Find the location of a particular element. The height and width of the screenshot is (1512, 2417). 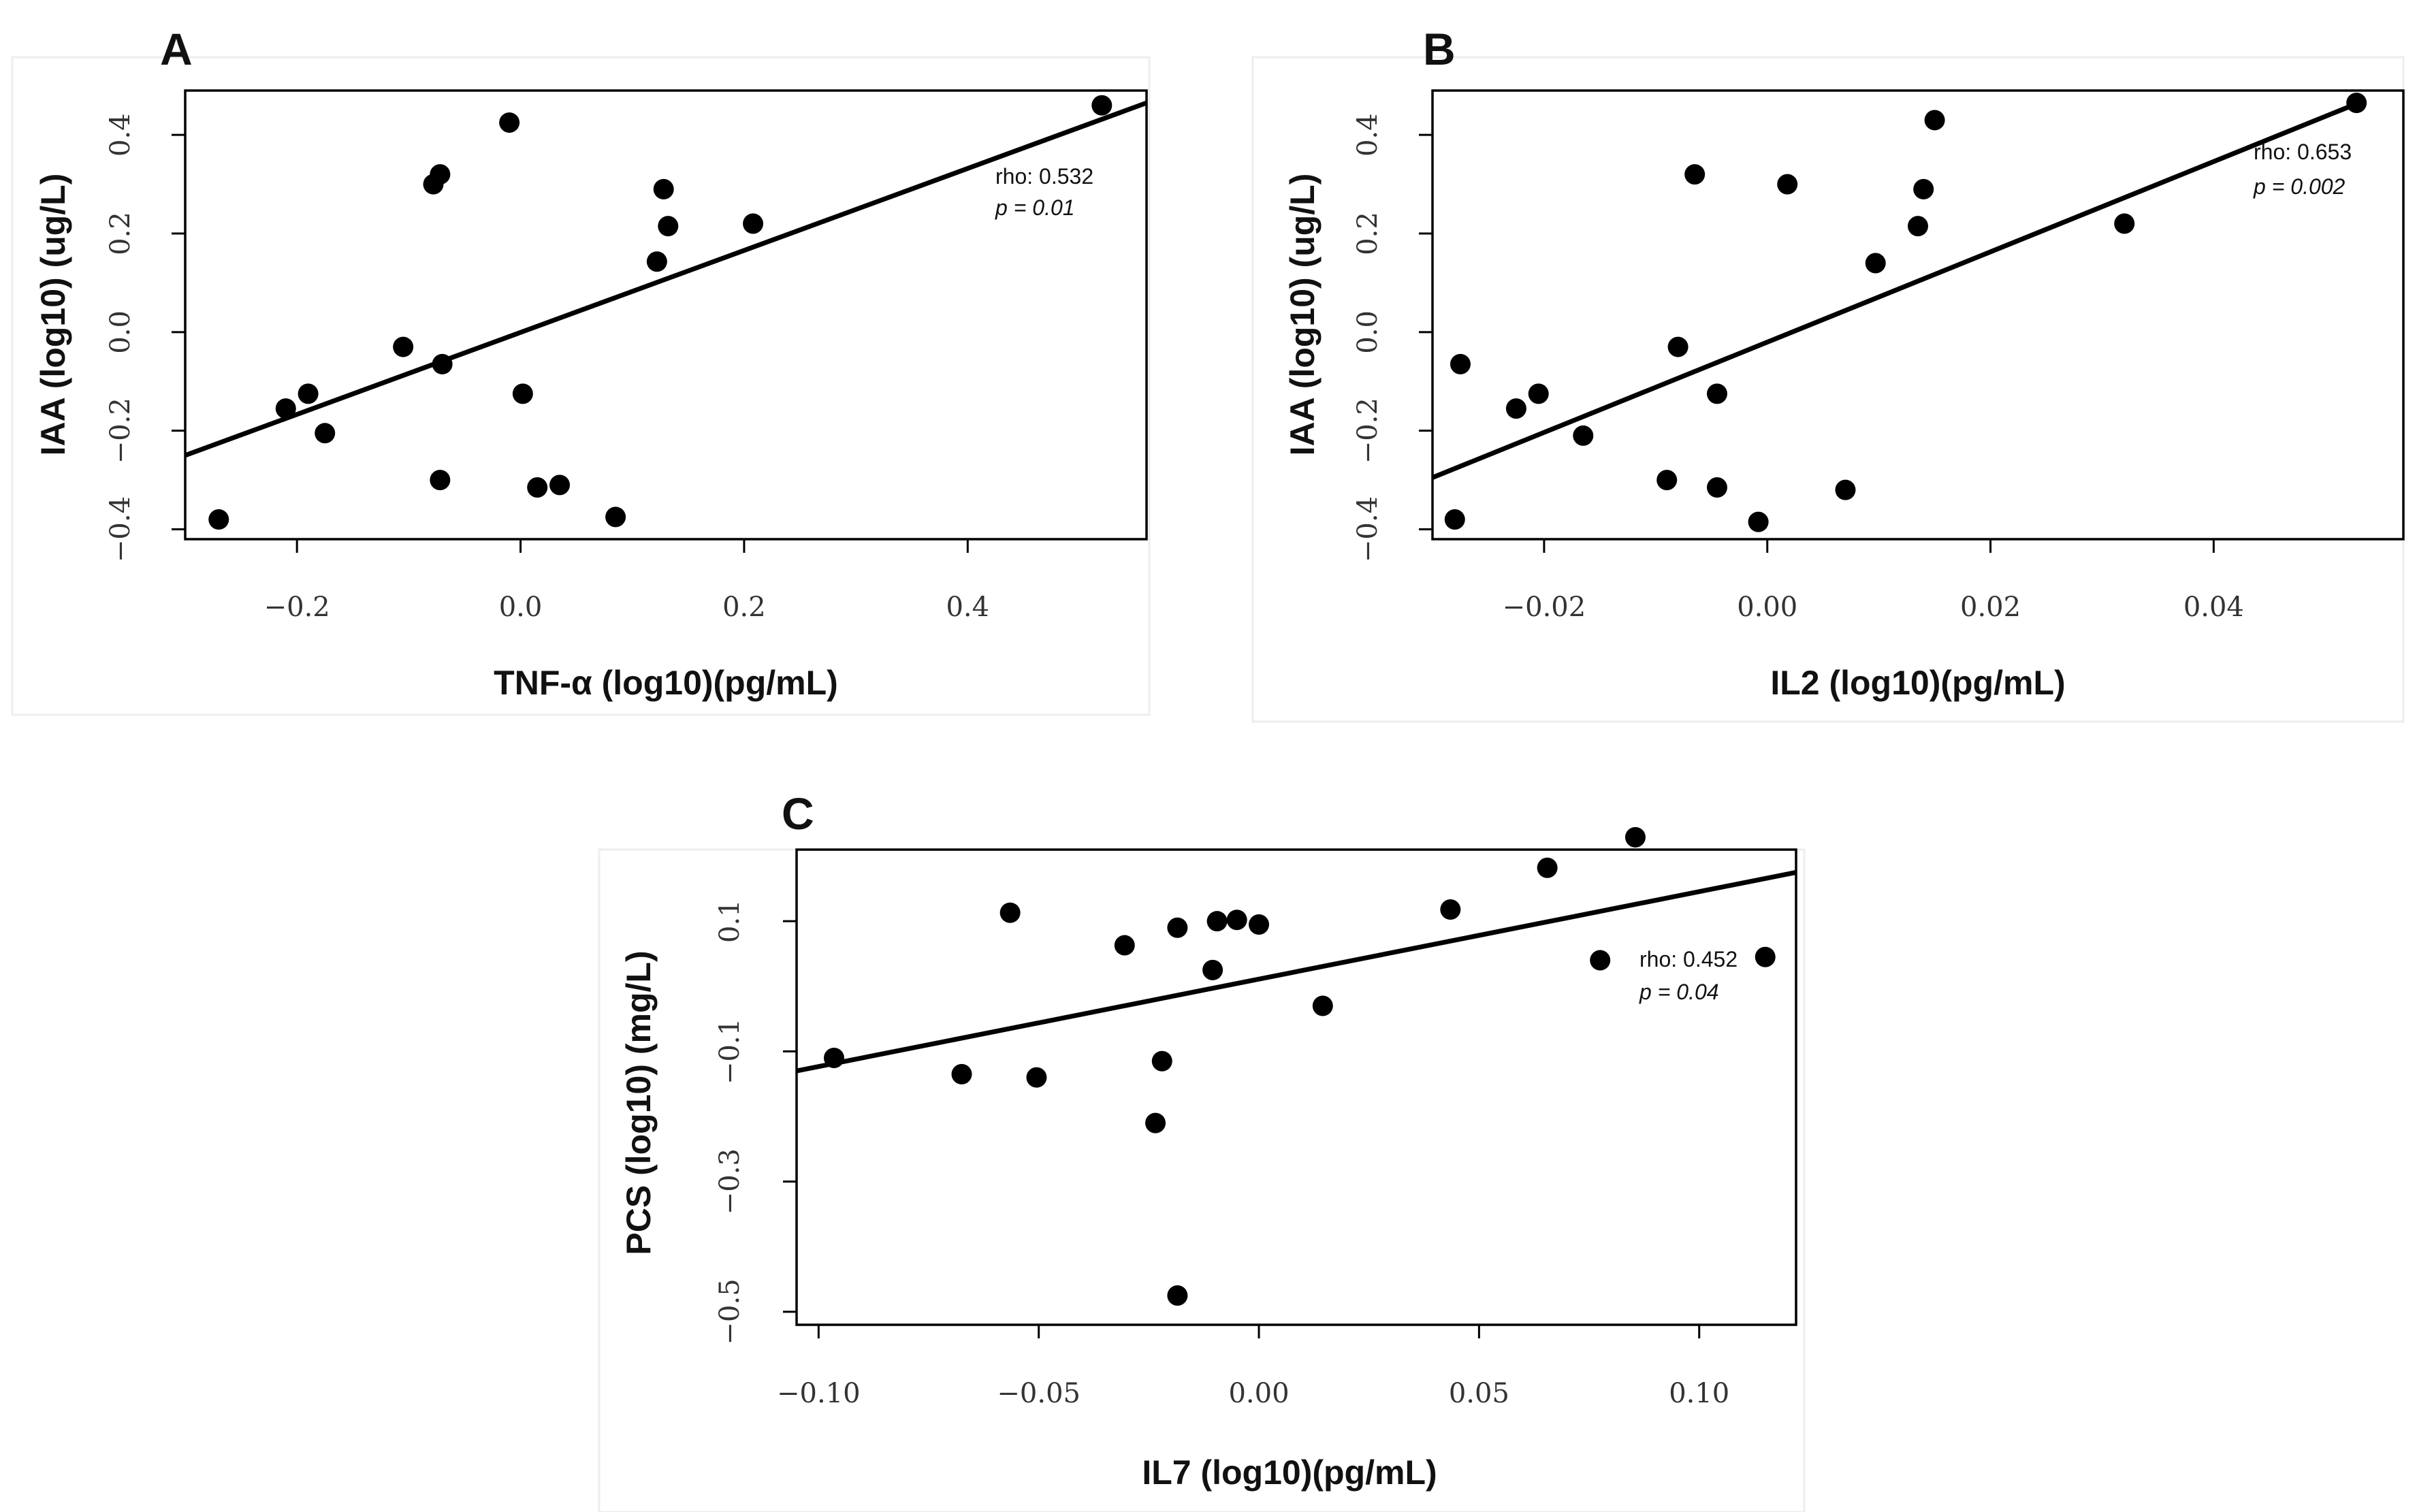

panel-c-plot-frame is located at coordinates (1296, 1087).